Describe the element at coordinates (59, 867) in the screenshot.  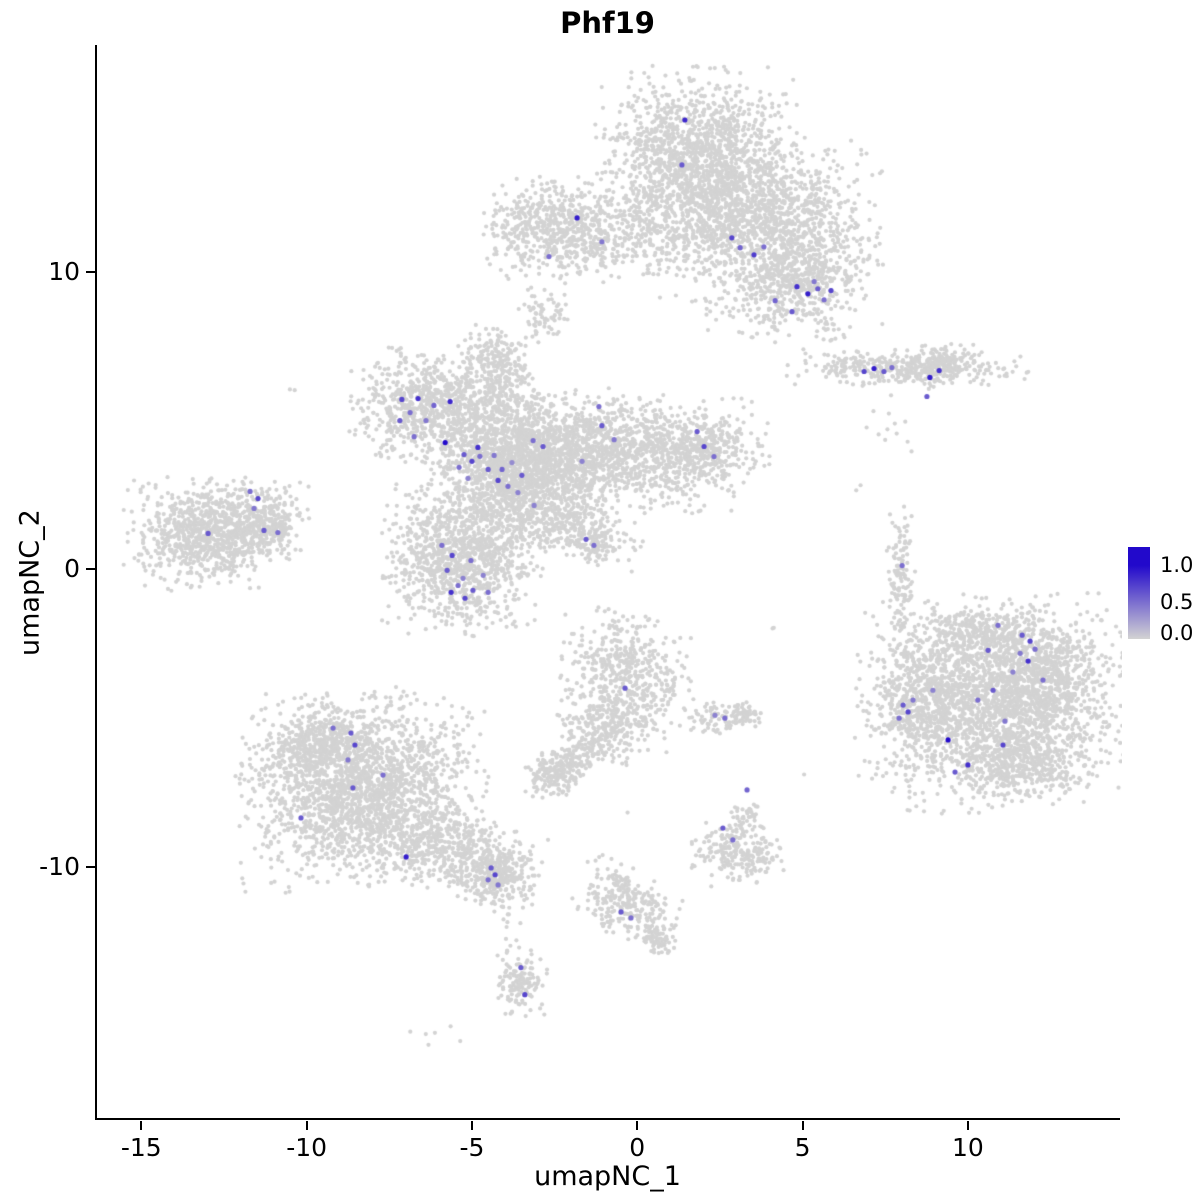
I see `y-tick-label: -10` at that location.